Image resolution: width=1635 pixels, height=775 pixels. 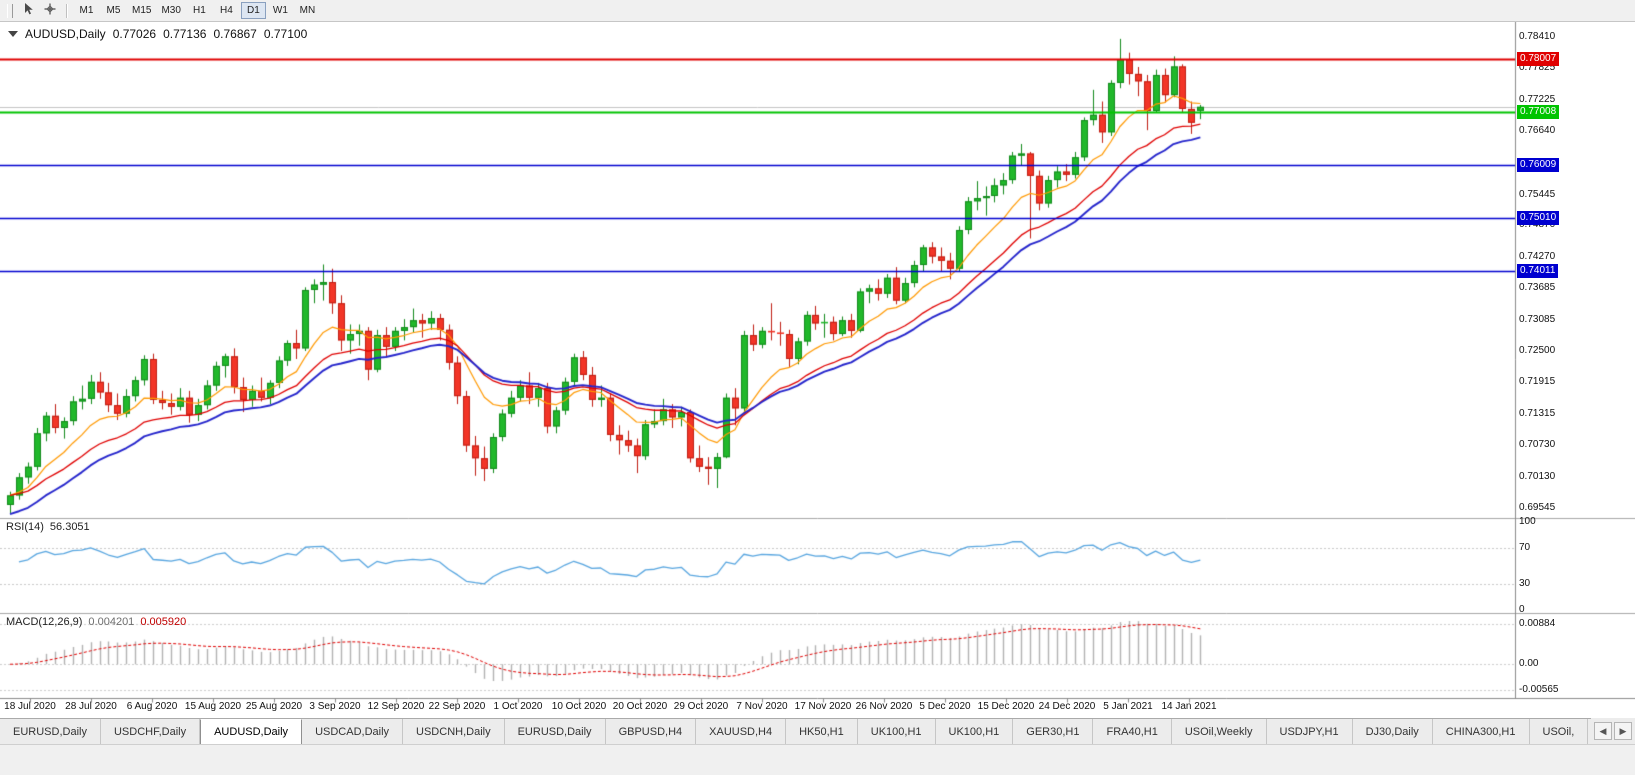 I want to click on date-axis-label: 1 Oct 2020, so click(x=518, y=706).